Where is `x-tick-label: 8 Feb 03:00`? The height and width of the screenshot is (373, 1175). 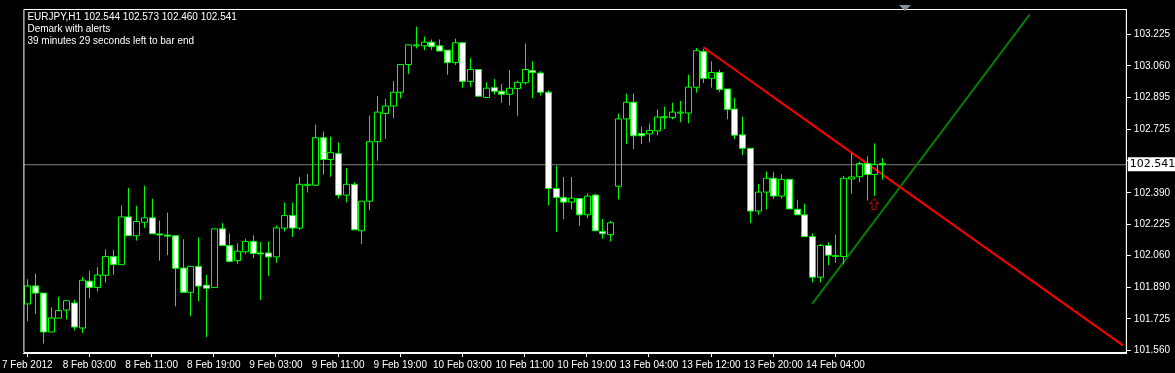
x-tick-label: 8 Feb 03:00 is located at coordinates (89, 364).